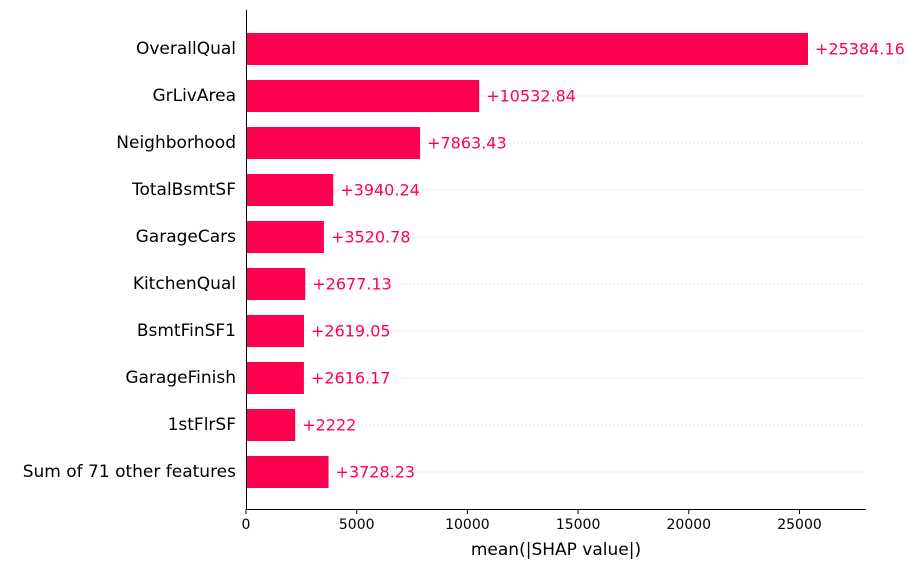  I want to click on value-label: +3940.24, so click(380, 190).